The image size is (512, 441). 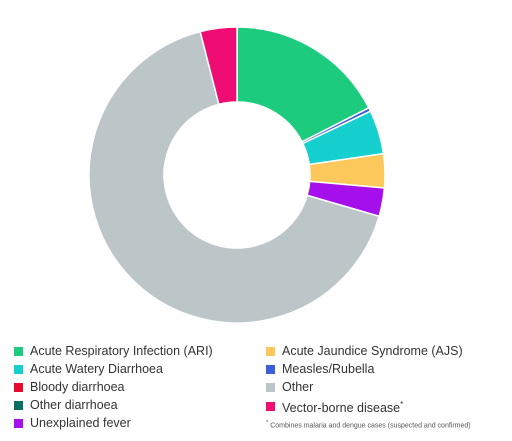 I want to click on legend-item-other: Other, so click(x=289, y=387).